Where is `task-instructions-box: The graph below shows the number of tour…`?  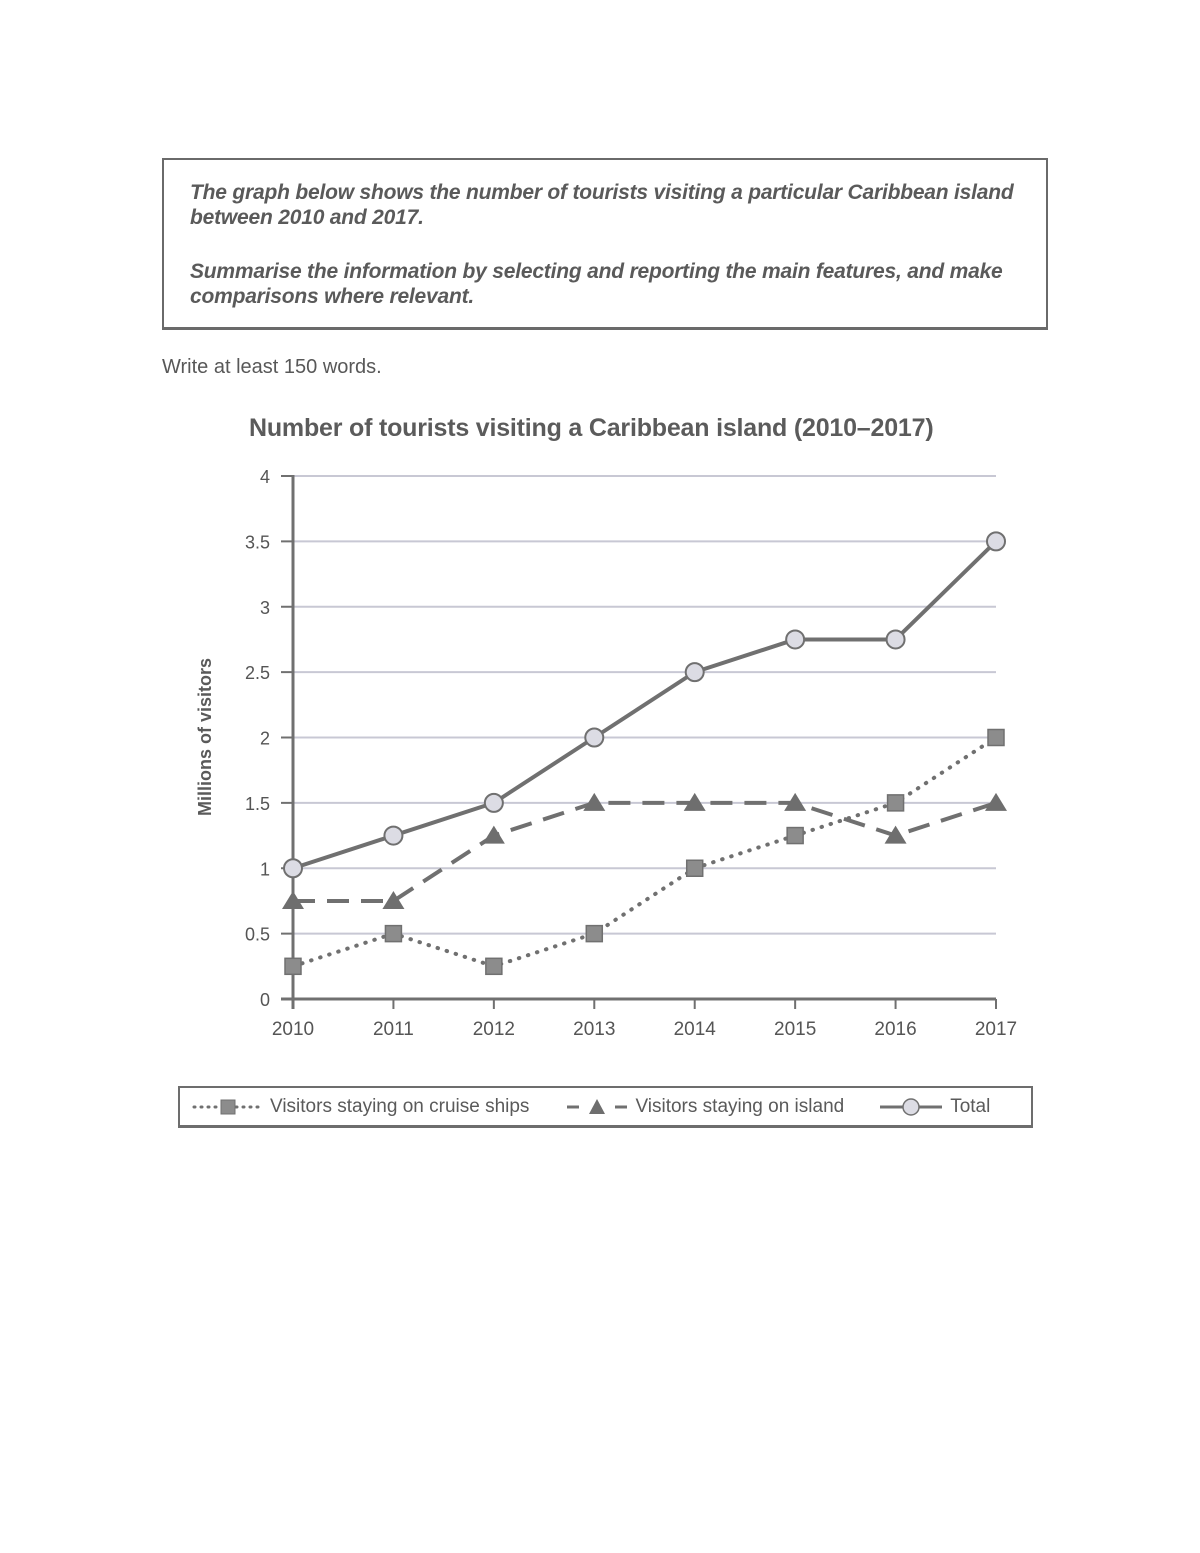
task-instructions-box: The graph below shows the number of tour… is located at coordinates (605, 244).